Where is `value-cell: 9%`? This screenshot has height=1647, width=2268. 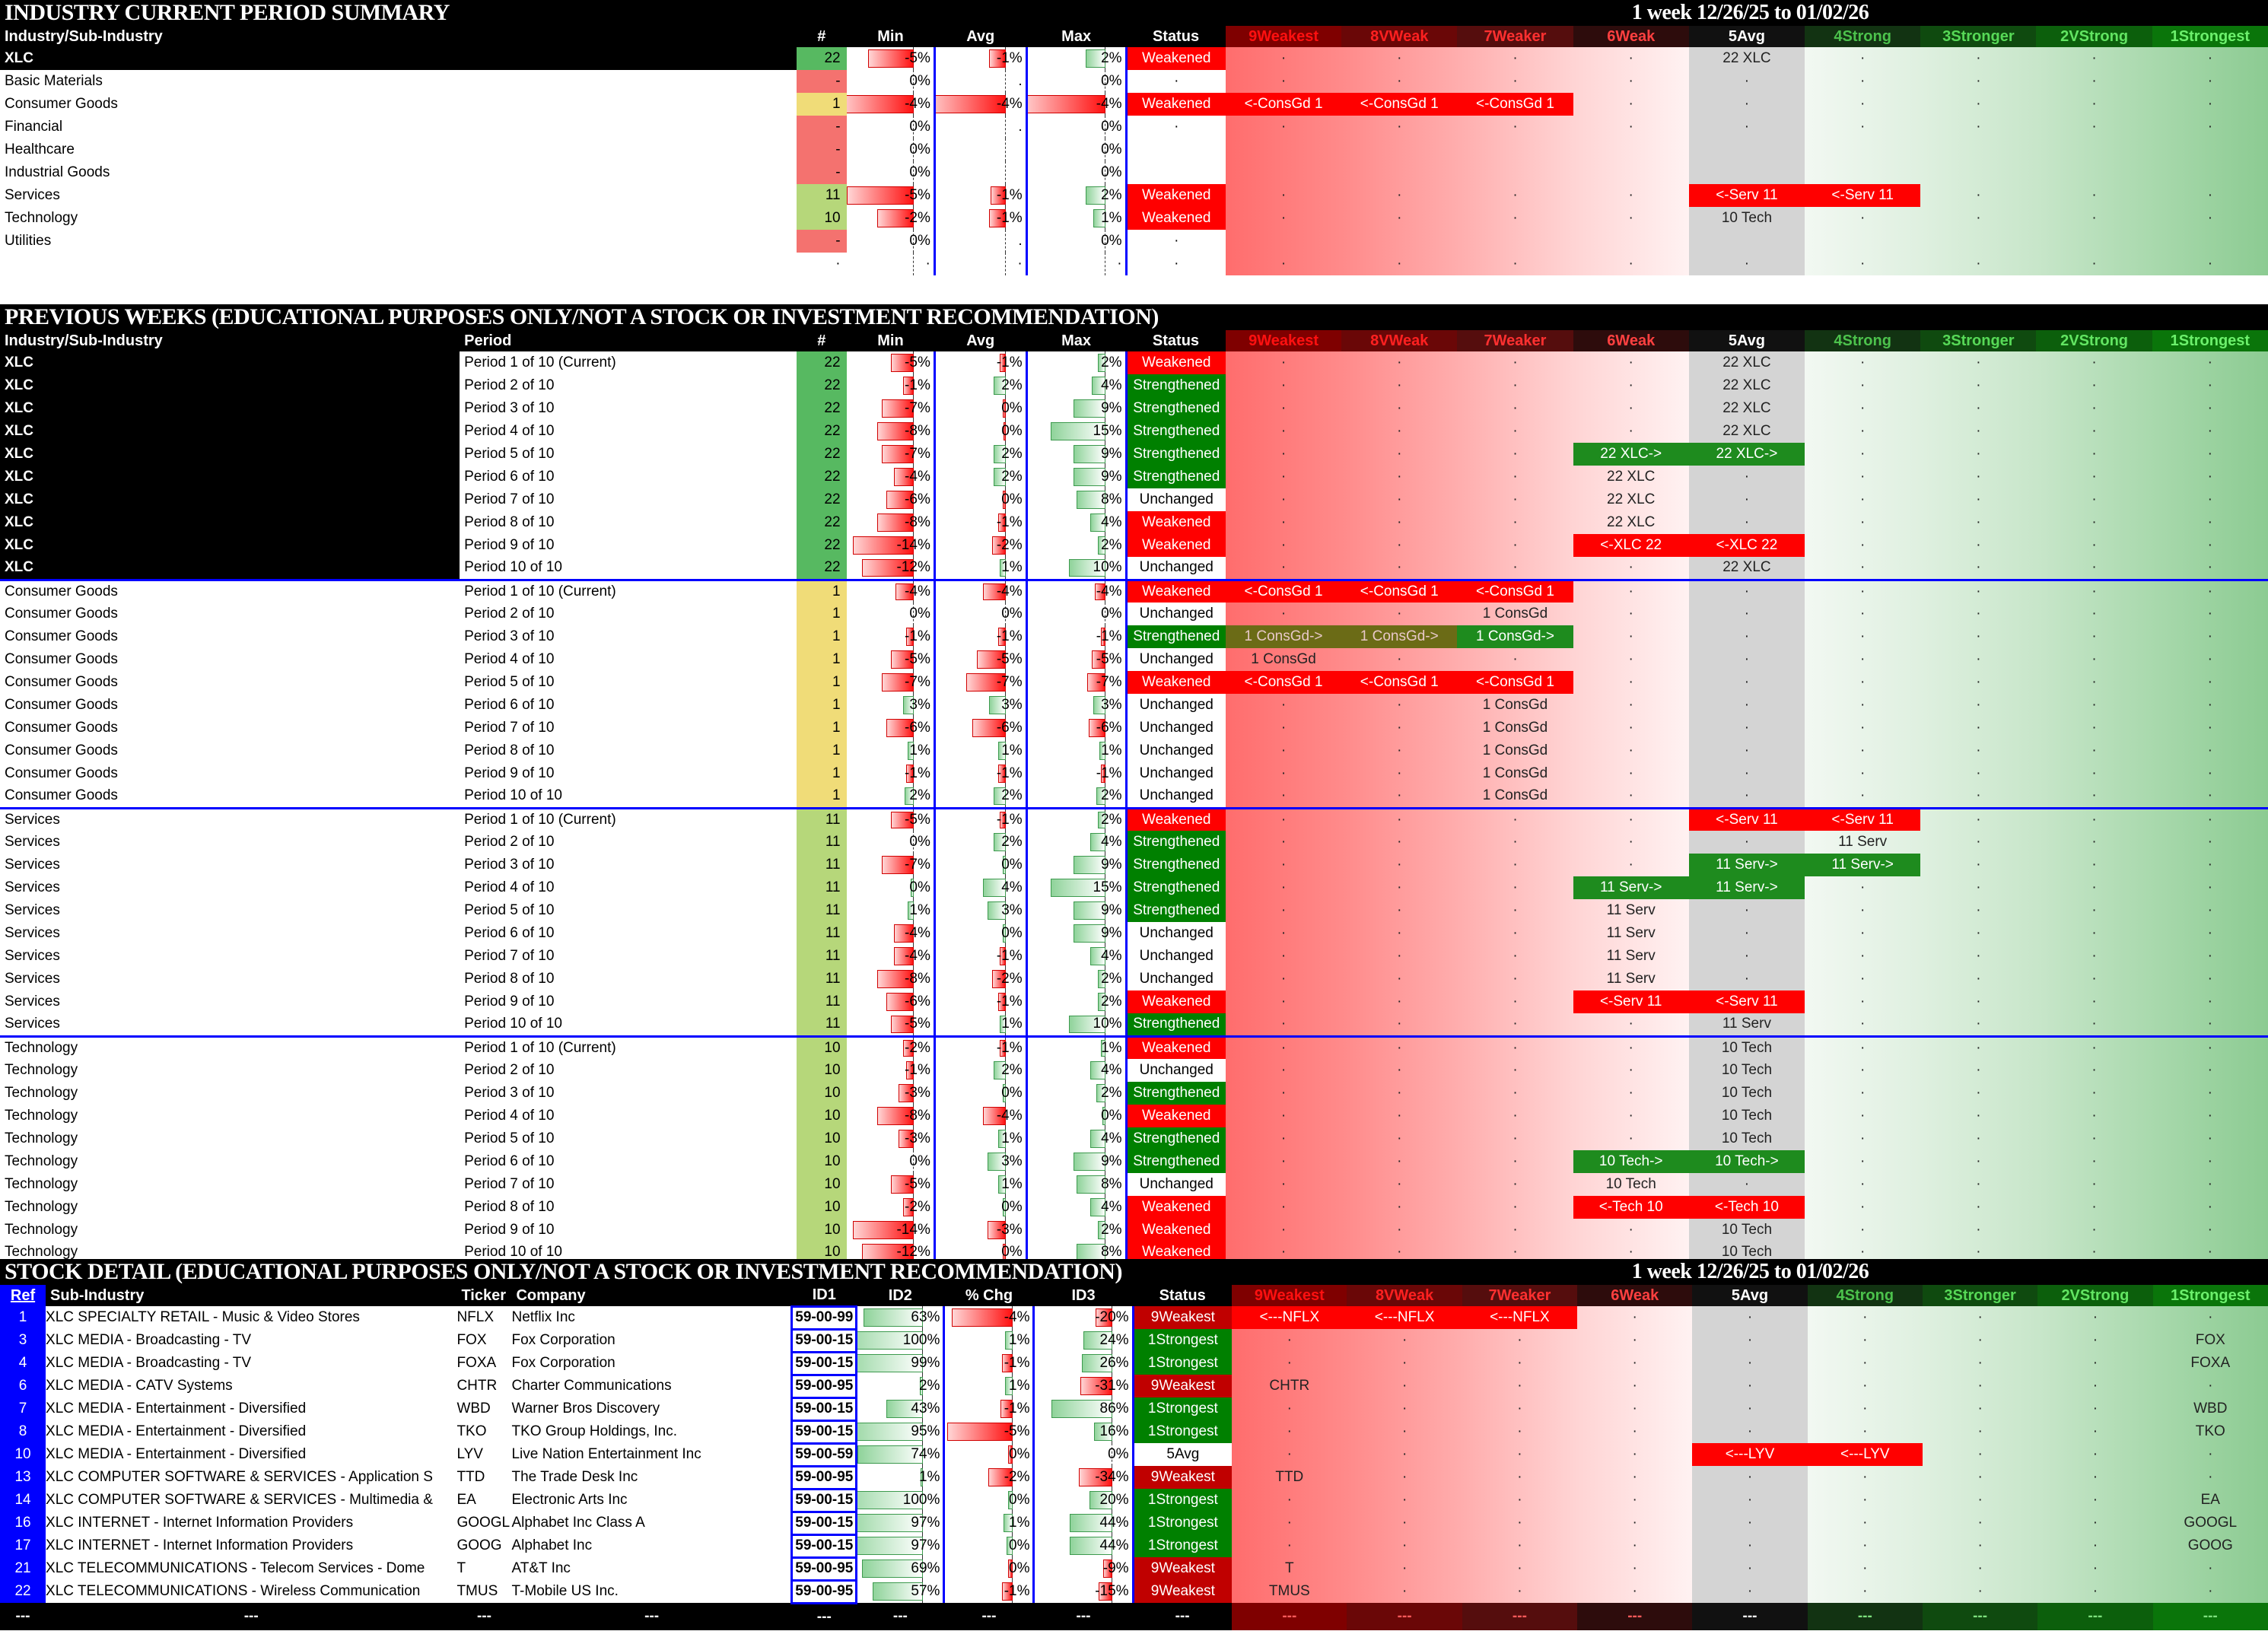
value-cell: 9% is located at coordinates (1077, 1161).